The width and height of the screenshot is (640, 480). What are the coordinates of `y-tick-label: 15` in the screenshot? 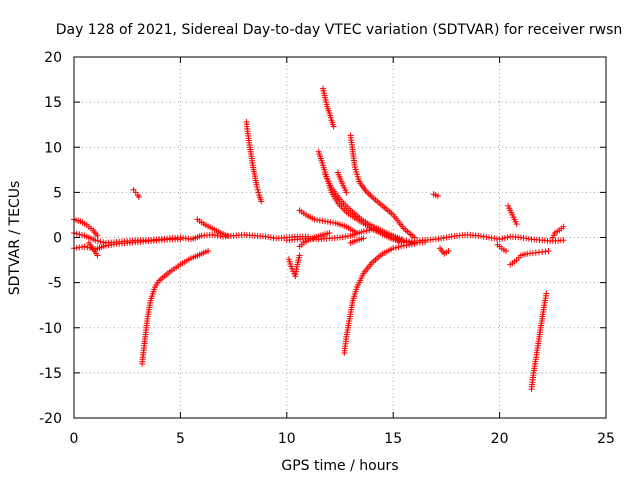 It's located at (53, 103).